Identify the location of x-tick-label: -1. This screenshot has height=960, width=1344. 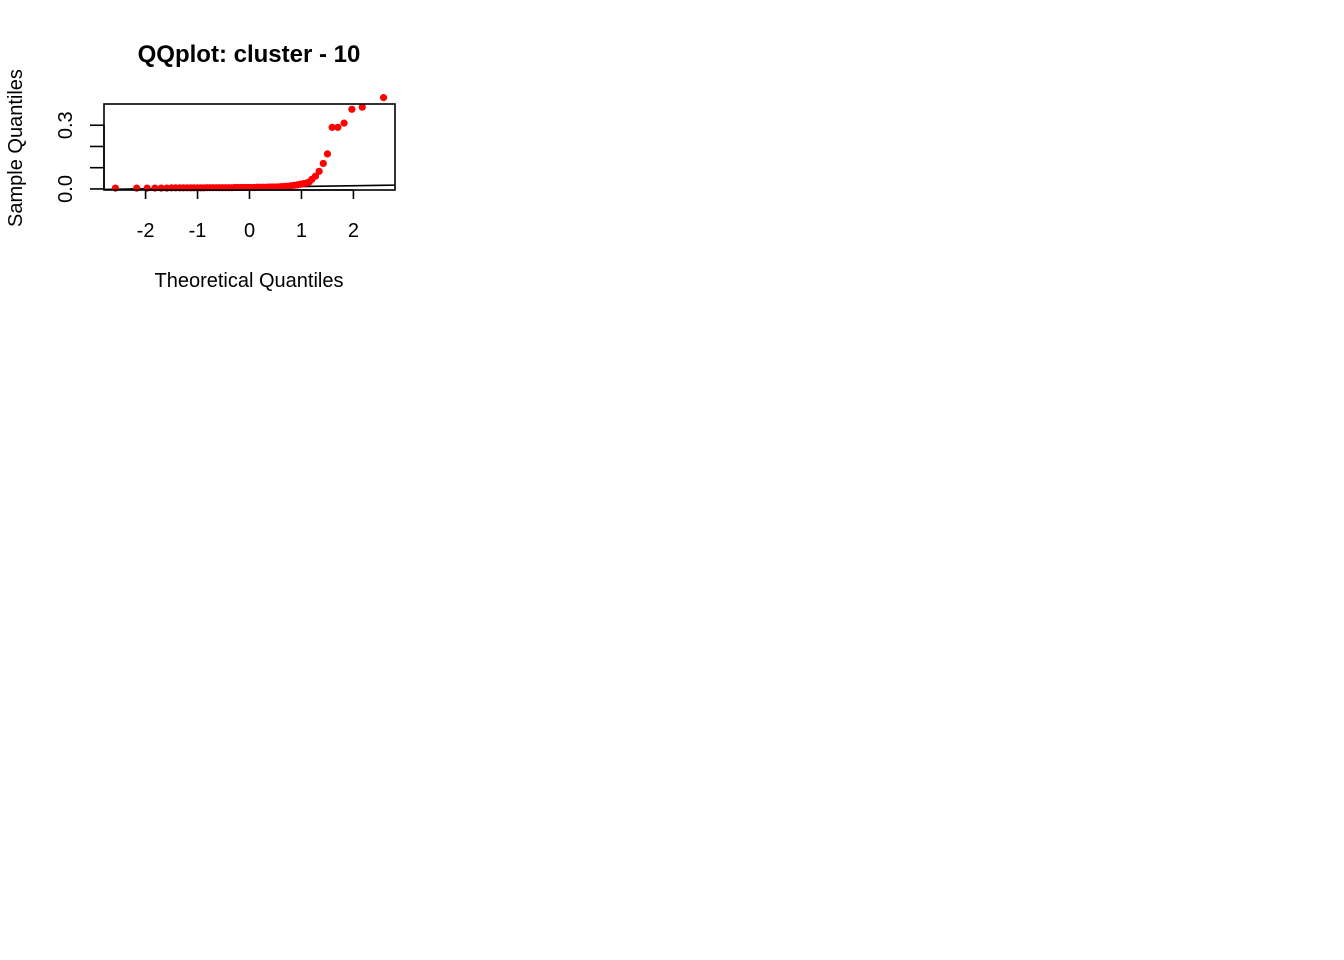
(198, 231).